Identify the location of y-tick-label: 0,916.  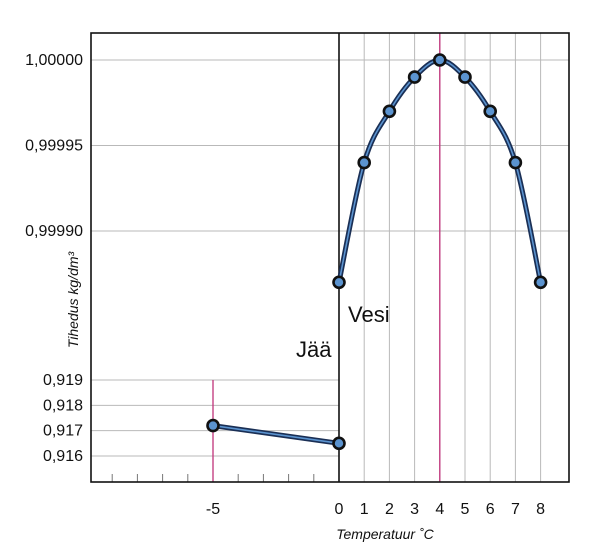
(63, 456).